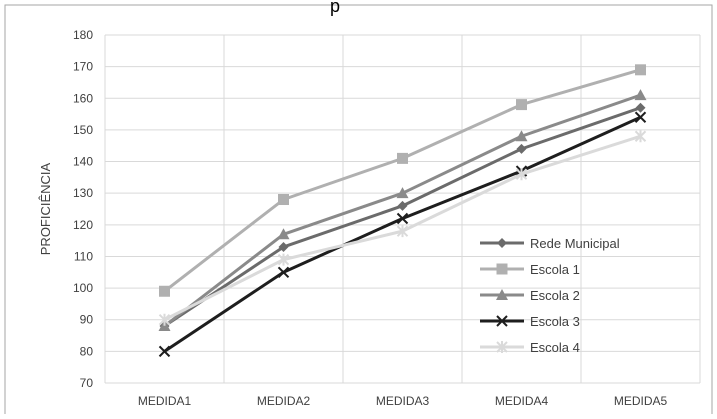  Describe the element at coordinates (83, 98) in the screenshot. I see `y-tick-label: 160` at that location.